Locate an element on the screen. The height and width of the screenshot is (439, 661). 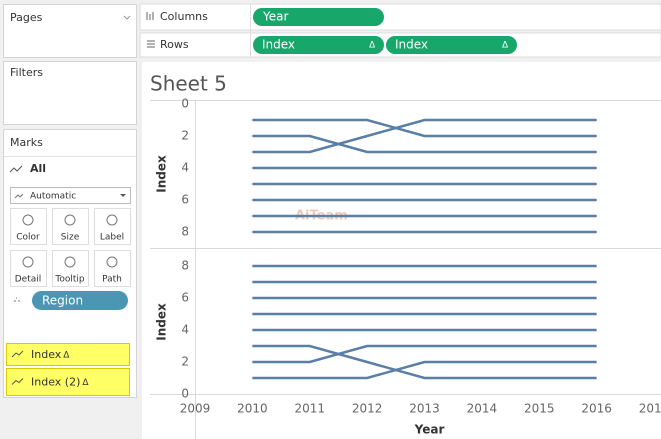
year-pill-text: Year is located at coordinates (275, 17).